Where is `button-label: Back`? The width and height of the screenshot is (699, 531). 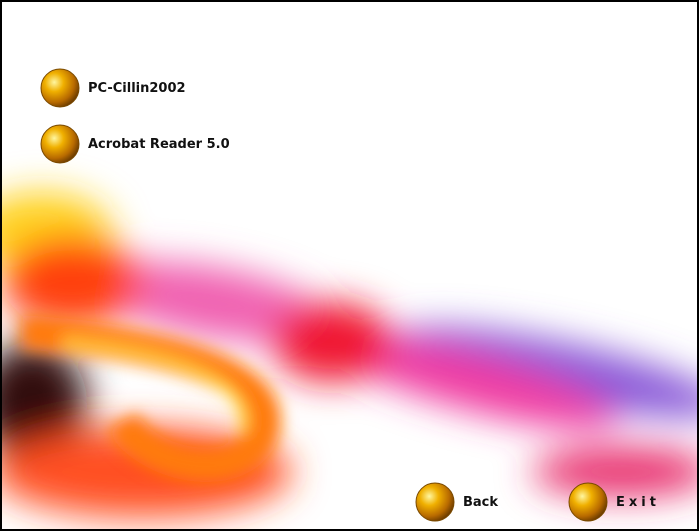
button-label: Back is located at coordinates (481, 502).